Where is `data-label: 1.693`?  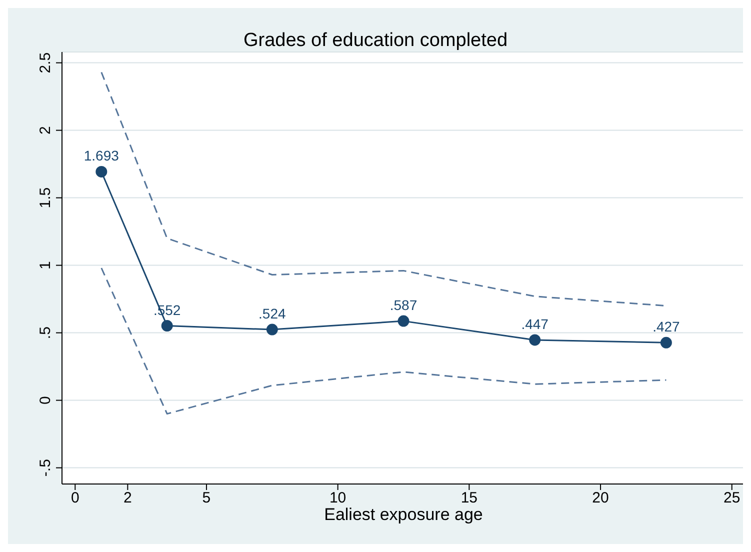
data-label: 1.693 is located at coordinates (102, 156).